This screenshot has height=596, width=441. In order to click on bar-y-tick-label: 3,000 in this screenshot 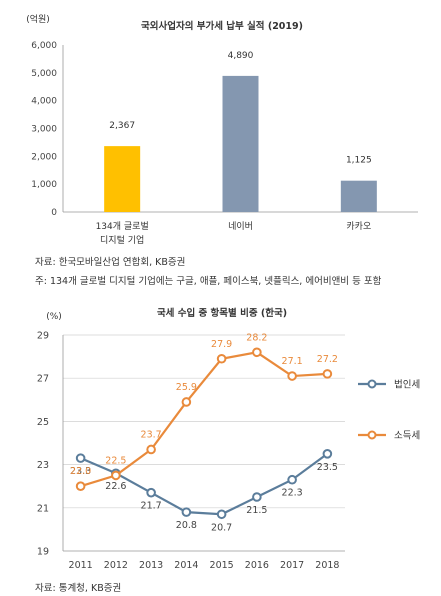, I will do `click(44, 130)`.